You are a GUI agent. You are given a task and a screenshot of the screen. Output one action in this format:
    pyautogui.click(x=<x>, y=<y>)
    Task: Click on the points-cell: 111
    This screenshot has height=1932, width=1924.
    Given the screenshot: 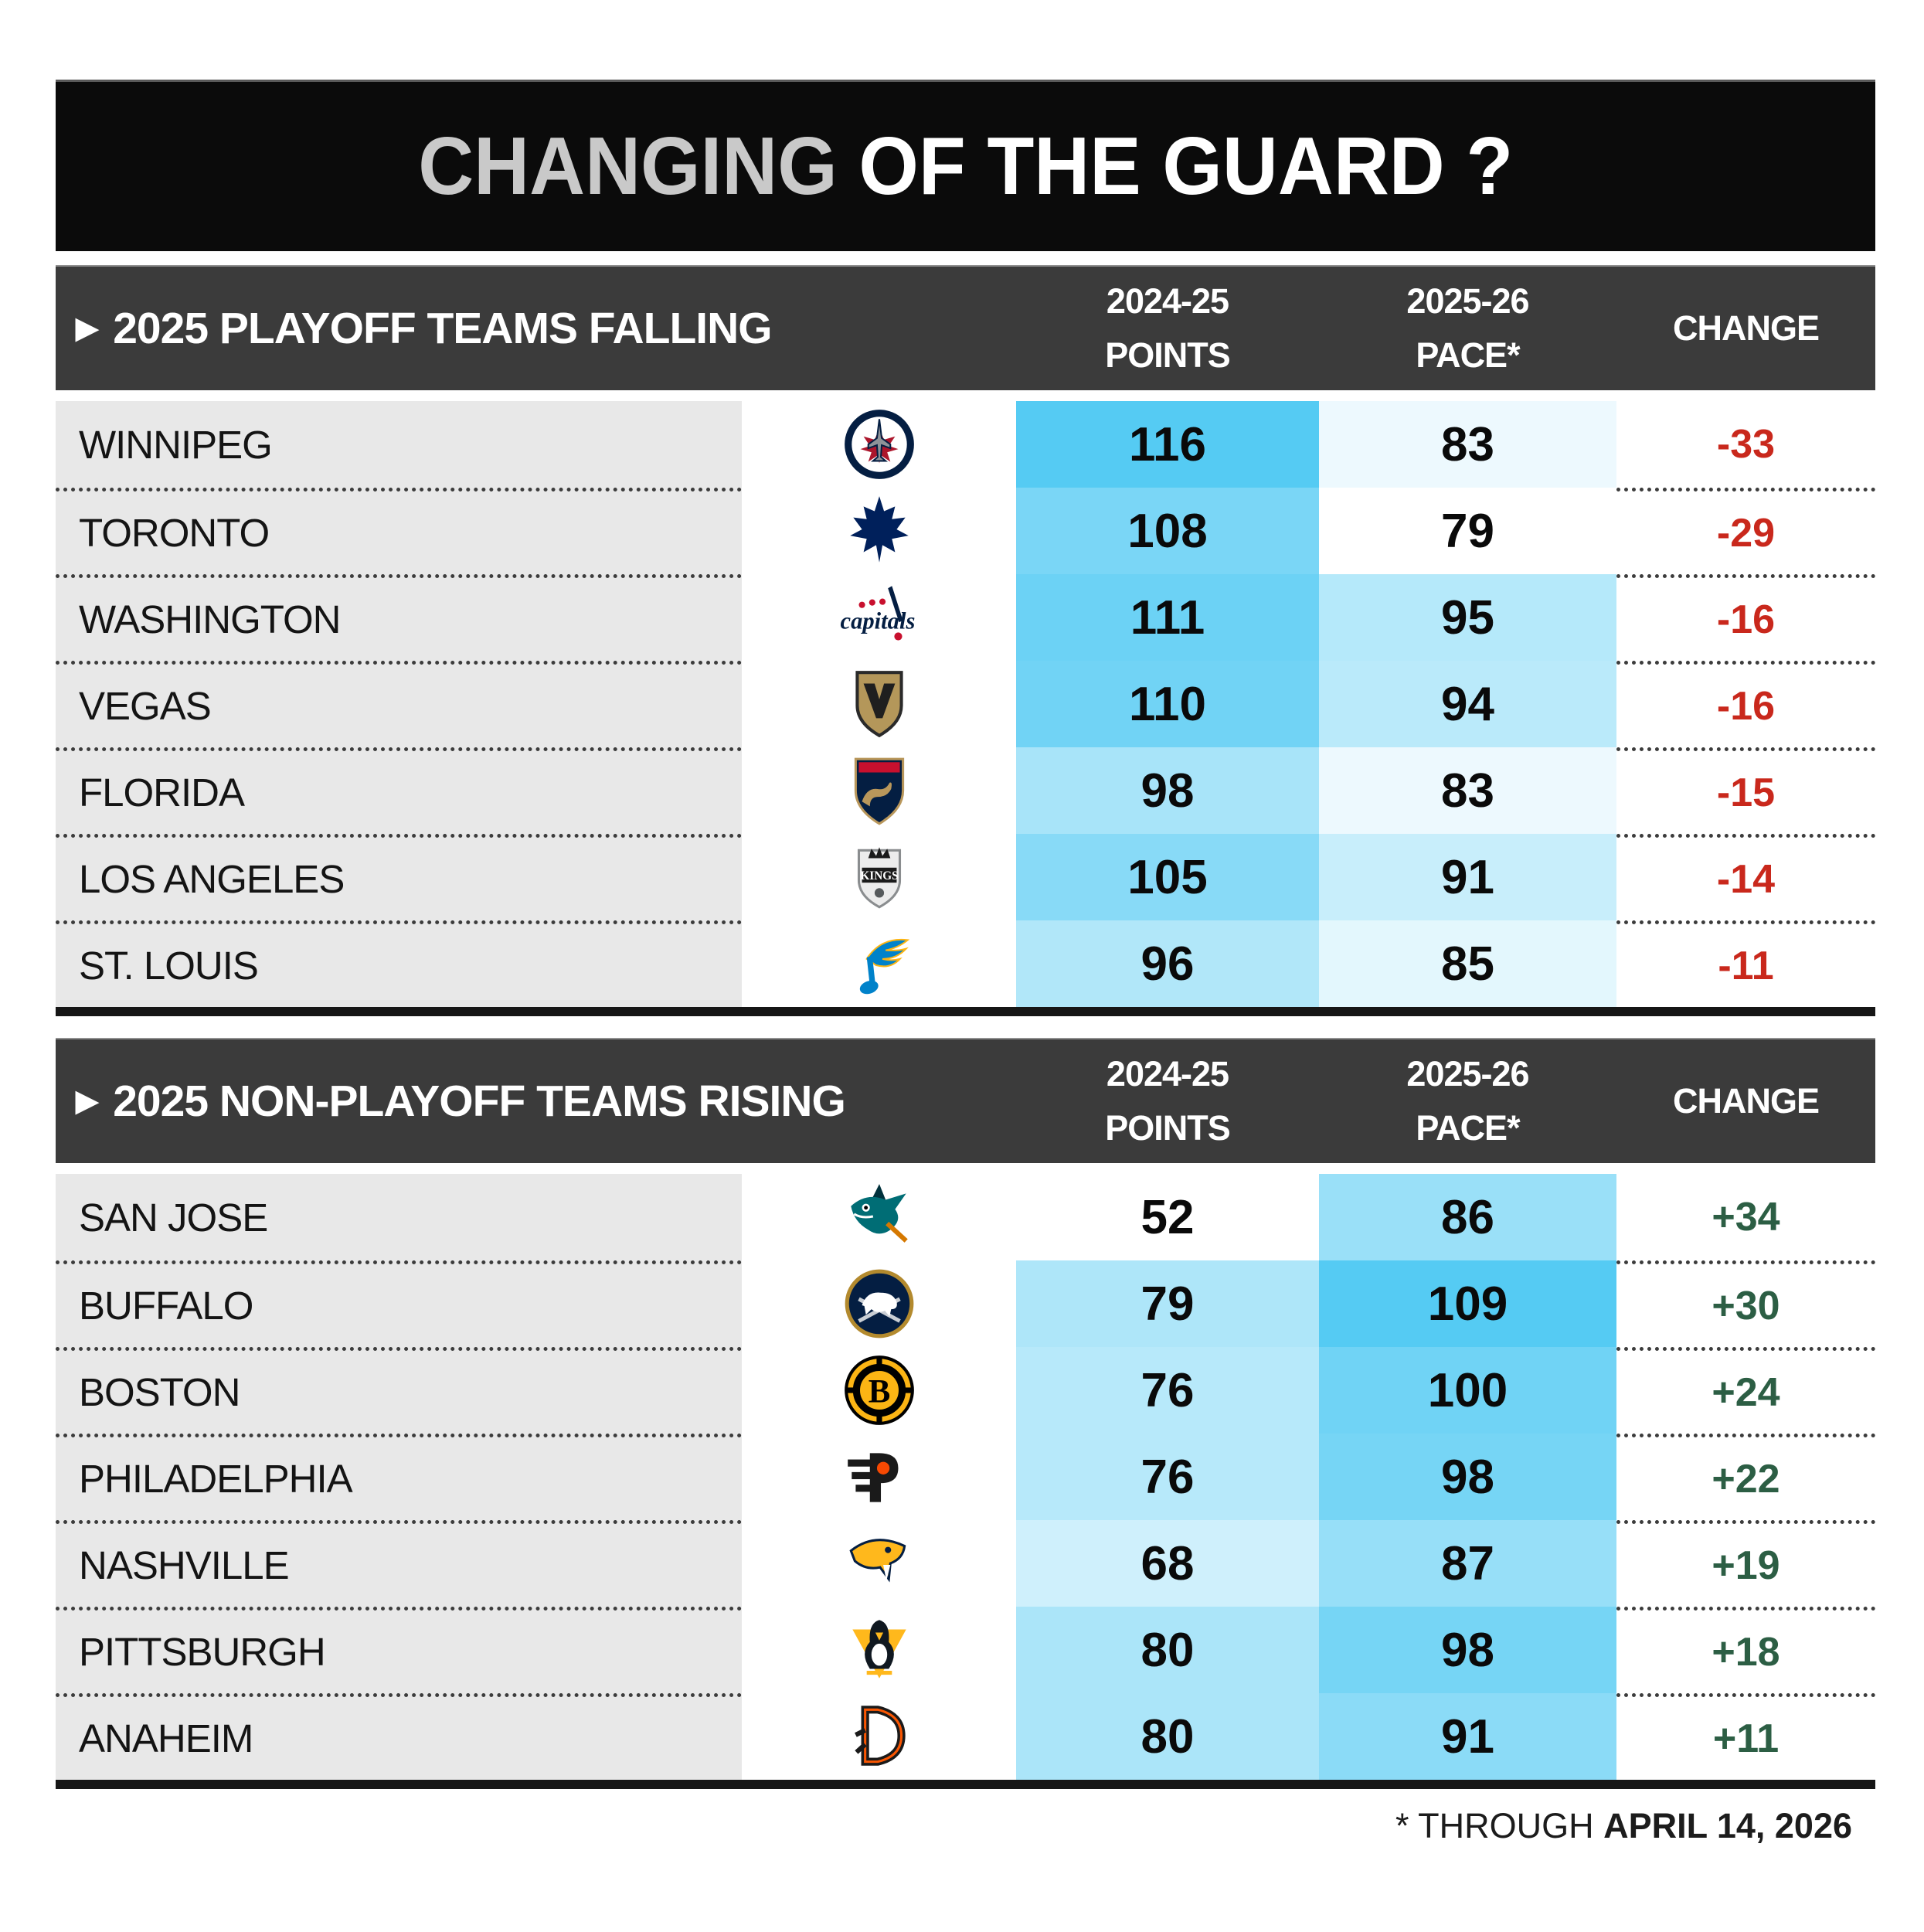 What is the action you would take?
    pyautogui.click(x=1167, y=617)
    